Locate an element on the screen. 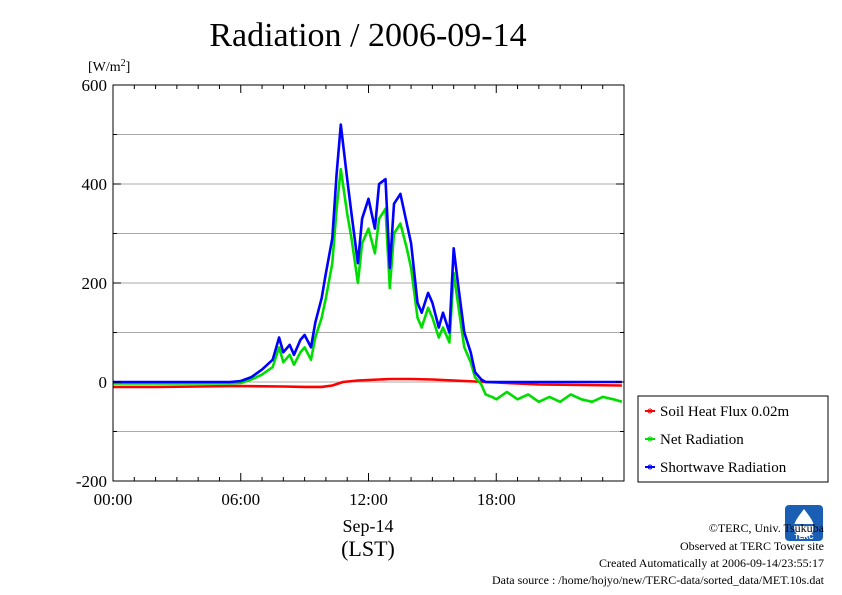 The height and width of the screenshot is (595, 842). svg-text: TERC is located at coordinates (803, 537).